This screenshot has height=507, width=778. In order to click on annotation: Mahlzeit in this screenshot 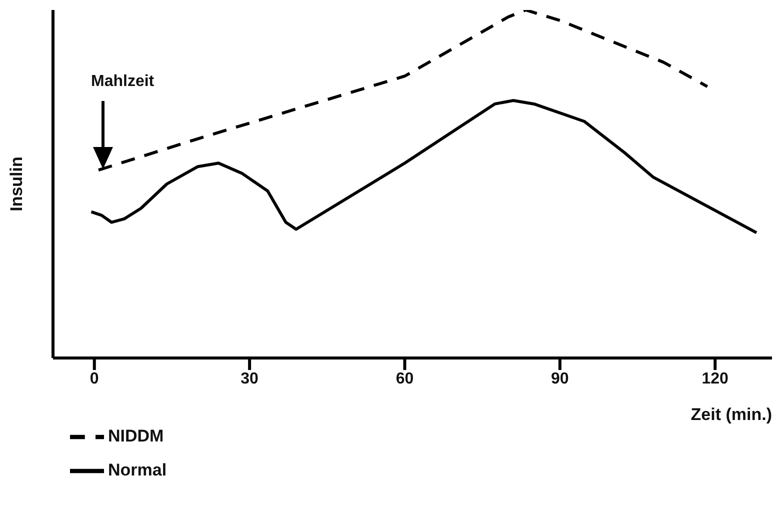, I will do `click(122, 81)`.